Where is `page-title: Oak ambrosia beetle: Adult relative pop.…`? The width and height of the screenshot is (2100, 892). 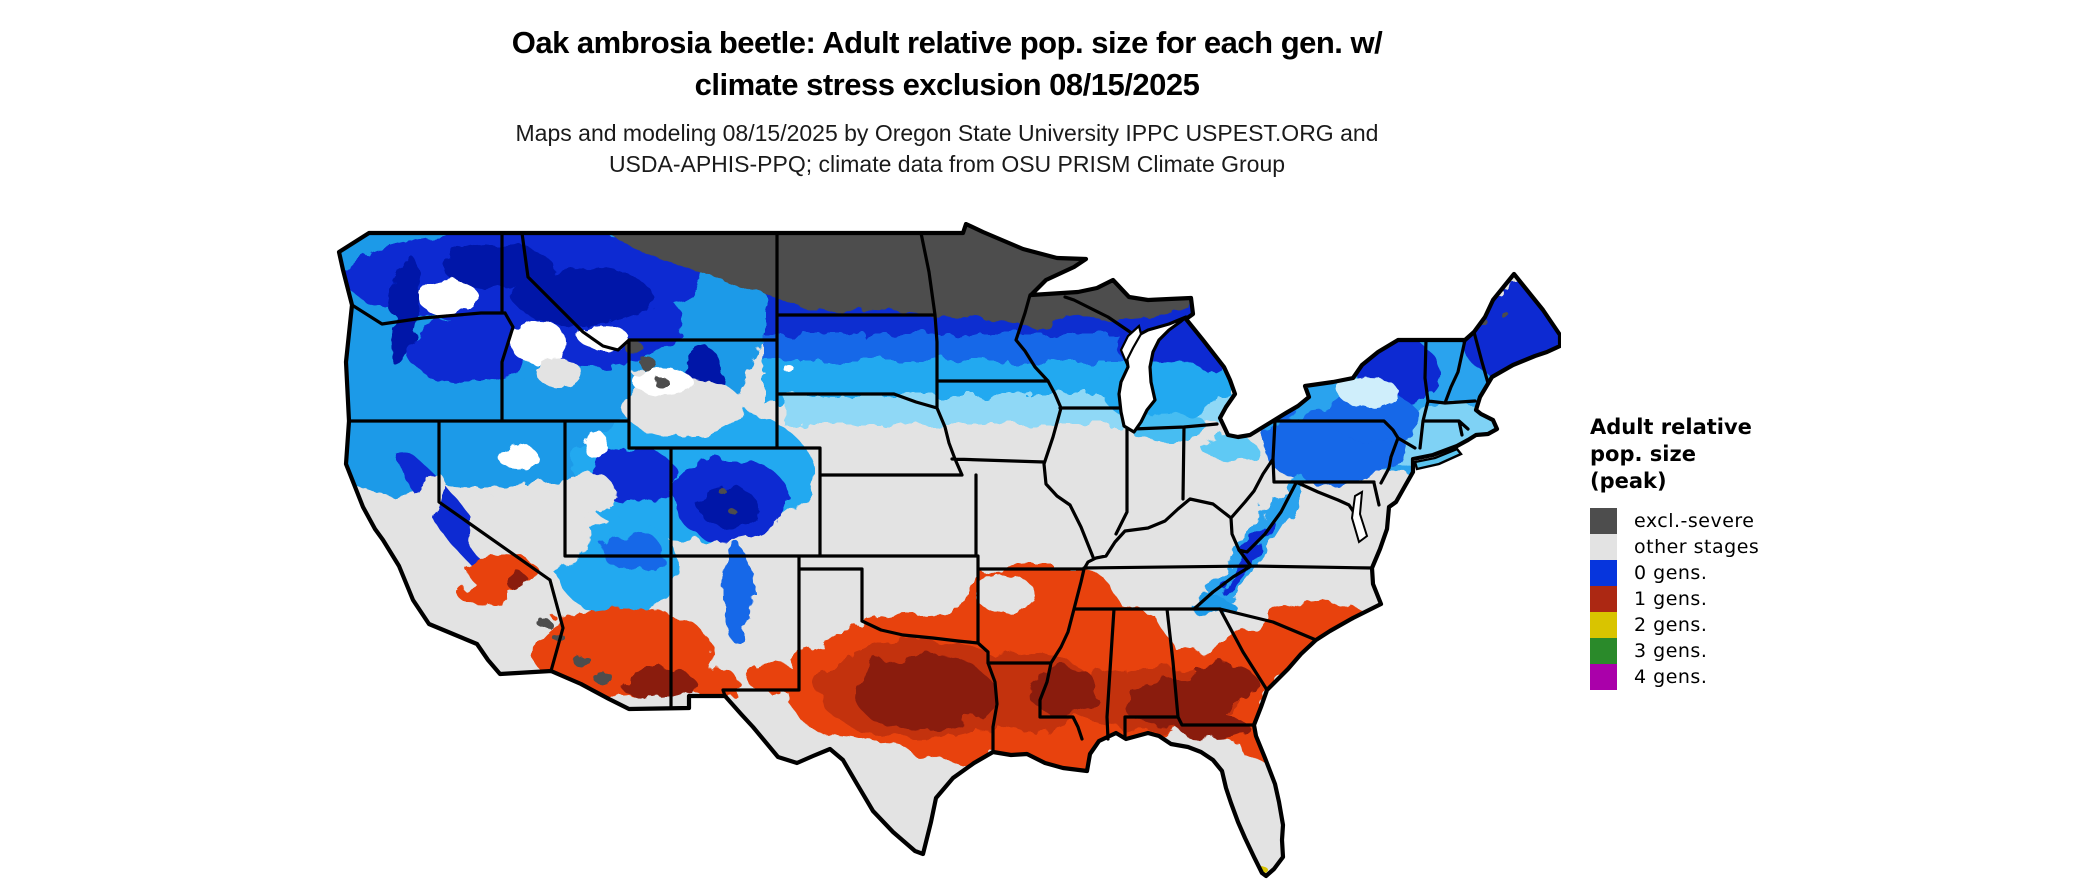 page-title: Oak ambrosia beetle: Adult relative pop.… is located at coordinates (947, 64).